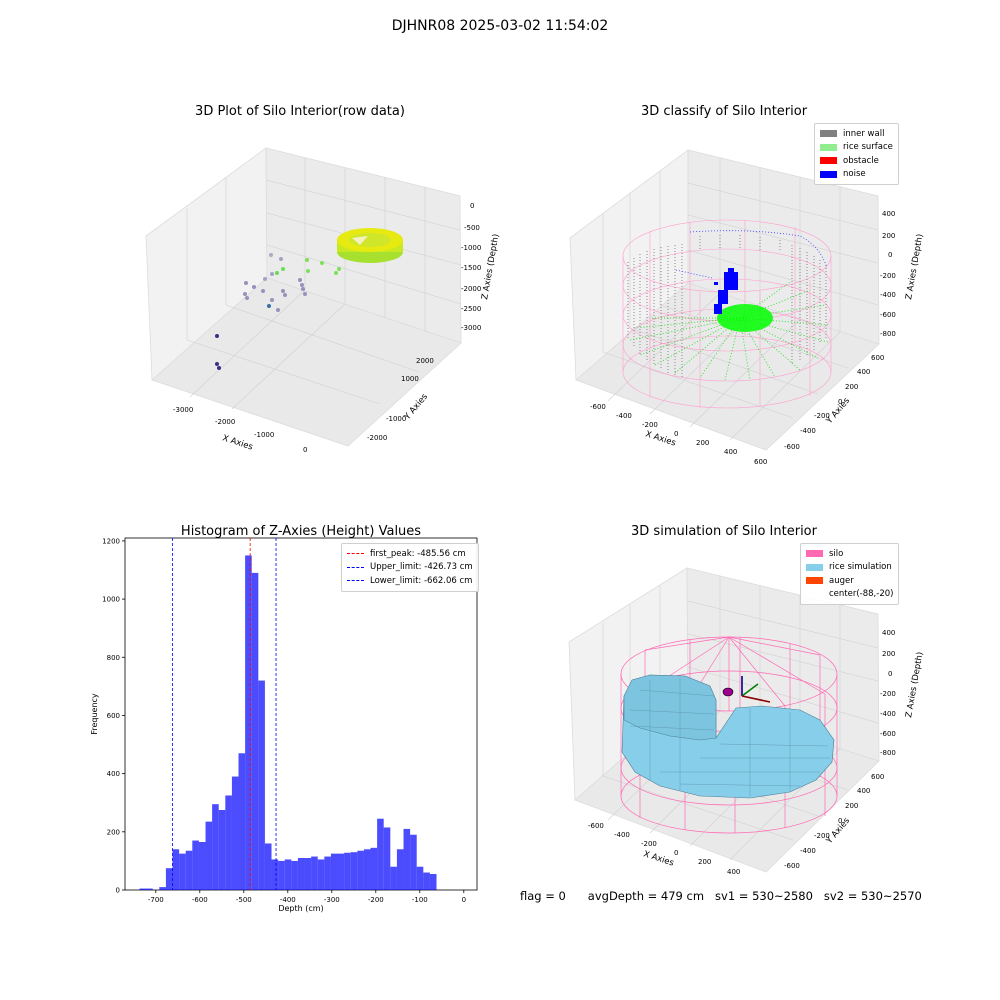 The height and width of the screenshot is (1000, 1000). I want to click on simulation-z-tick: 200, so click(888, 654).